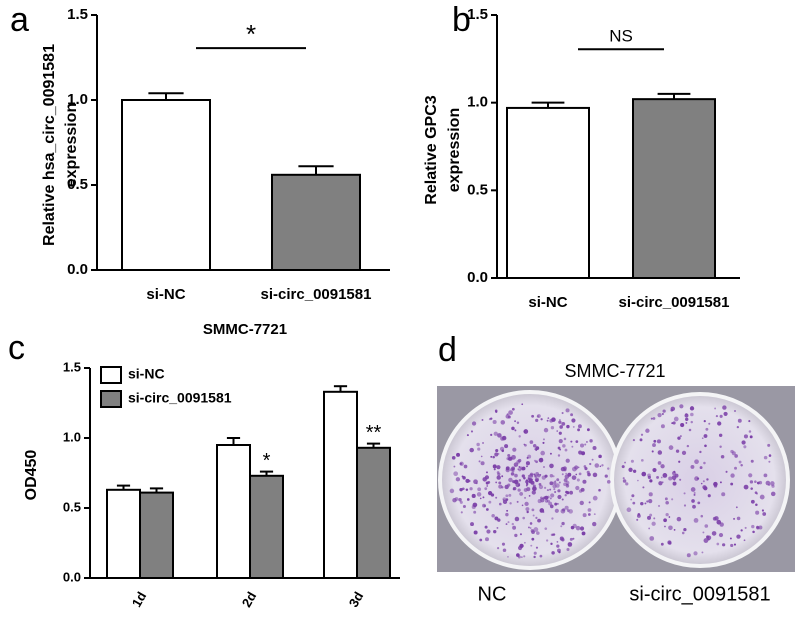 The height and width of the screenshot is (622, 800). What do you see at coordinates (111, 375) in the screenshot?
I see `legend-swatch` at bounding box center [111, 375].